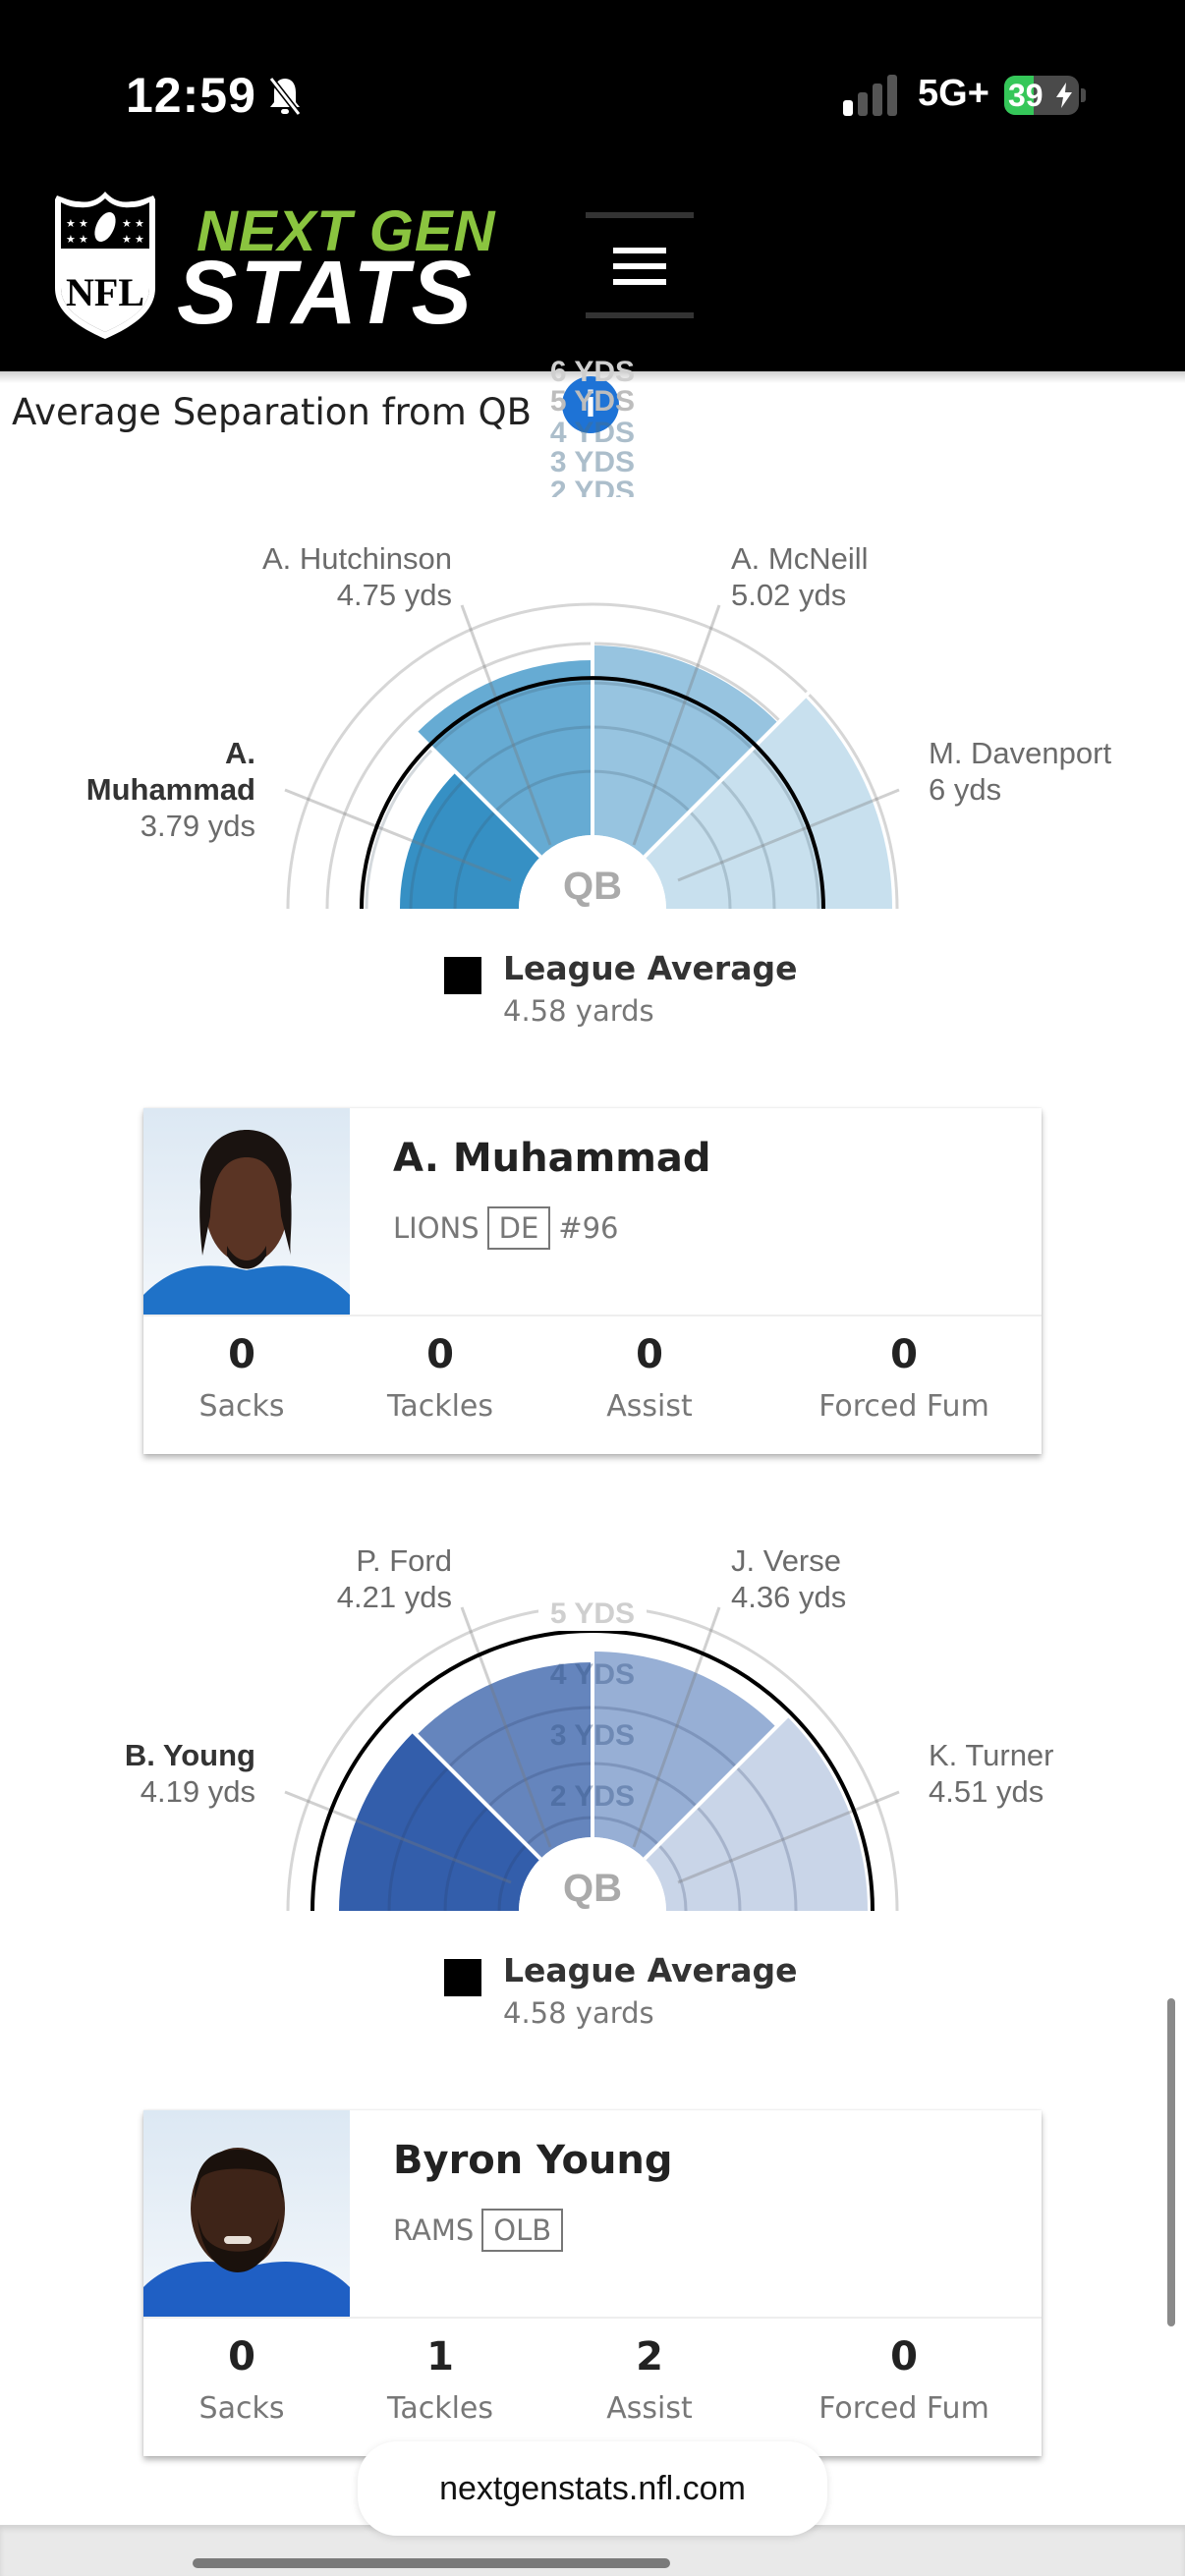 This screenshot has height=2576, width=1185. I want to click on sector-young, so click(440, 1821).